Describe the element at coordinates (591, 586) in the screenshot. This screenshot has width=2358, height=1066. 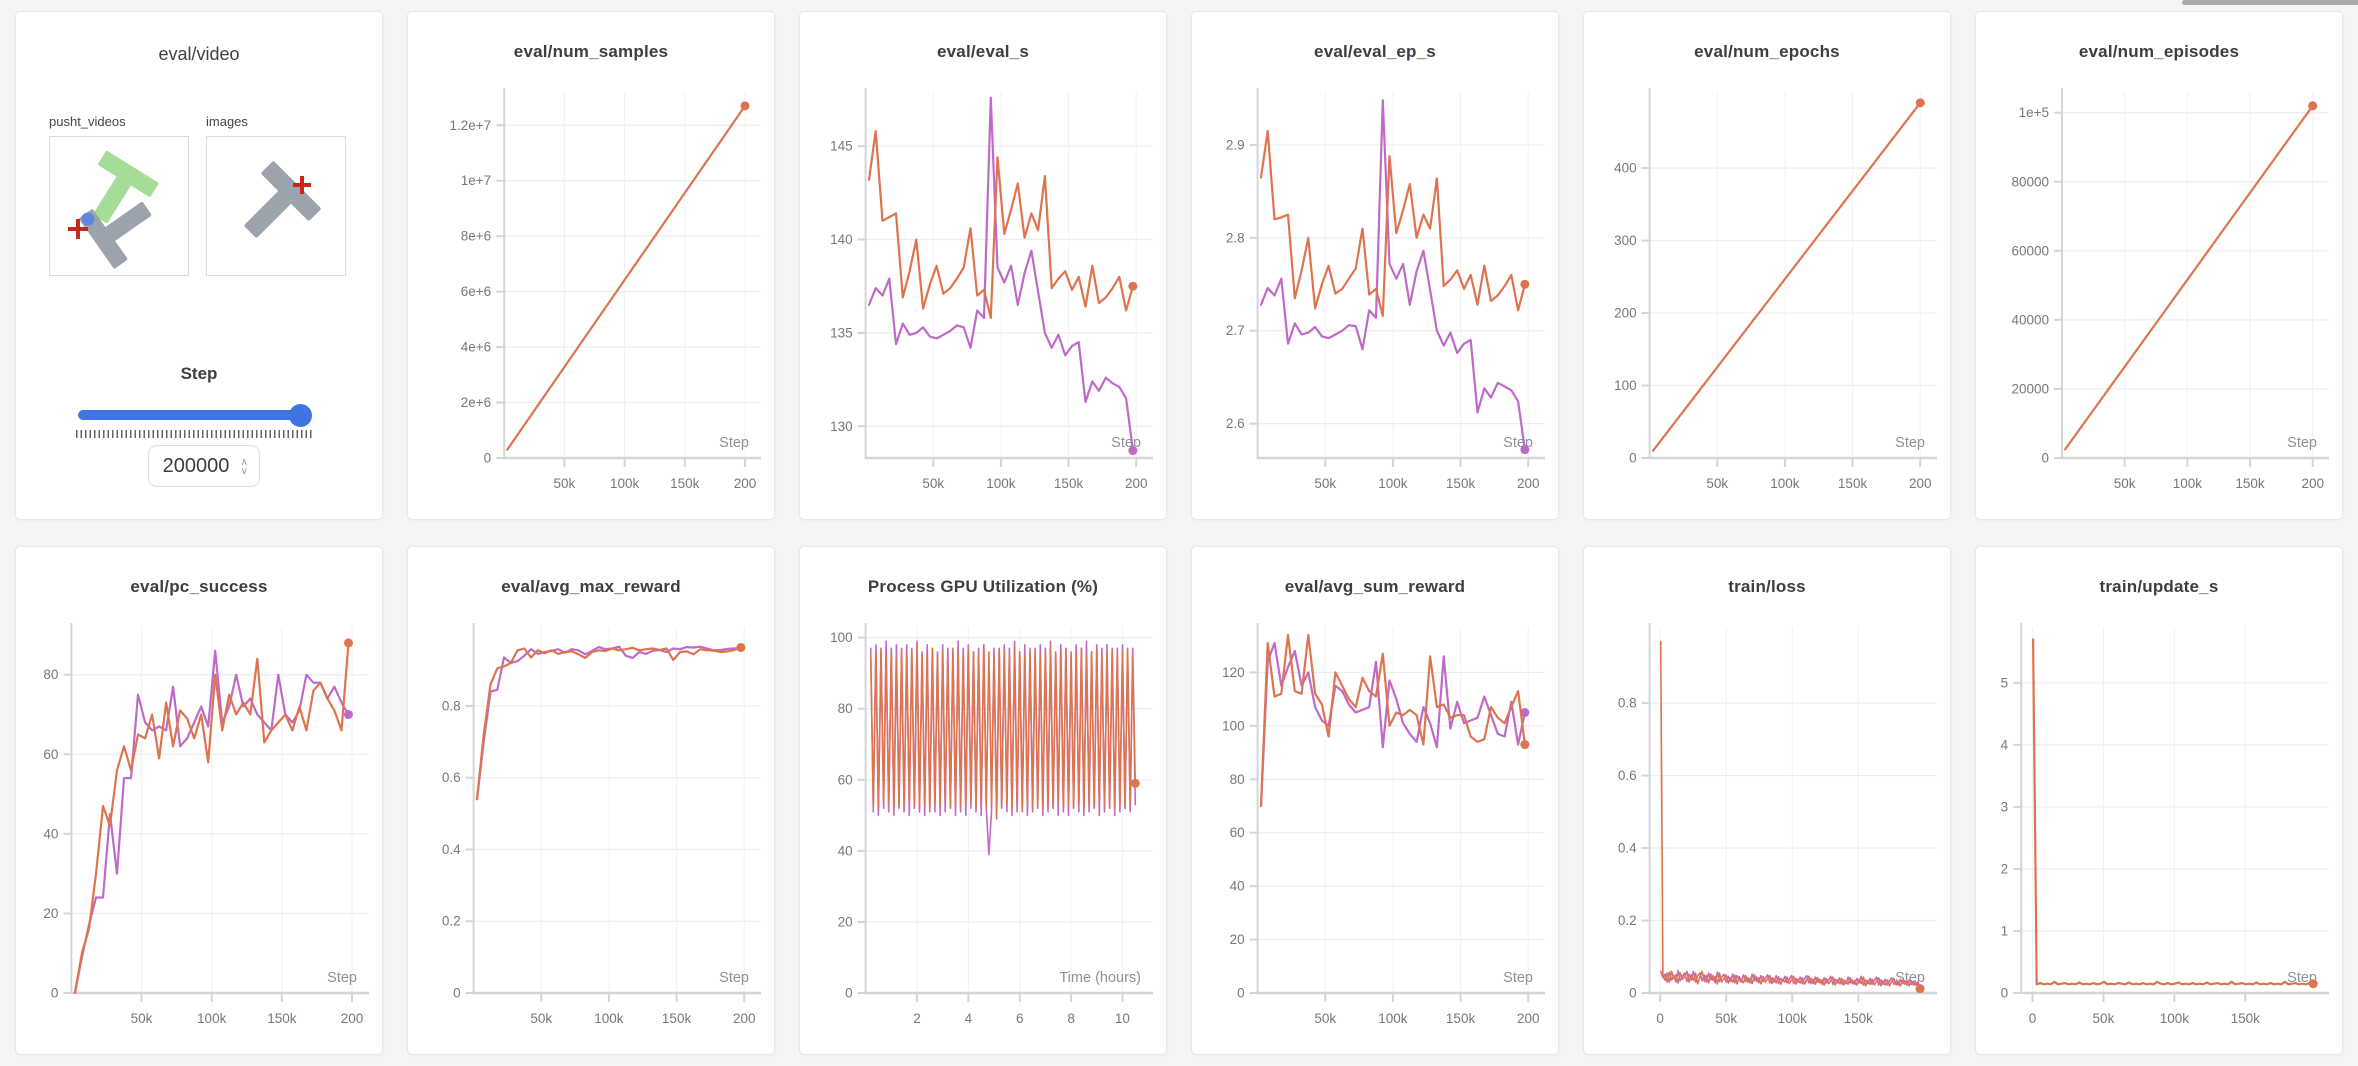
I see `chart-title: eval/avg_max_reward` at that location.